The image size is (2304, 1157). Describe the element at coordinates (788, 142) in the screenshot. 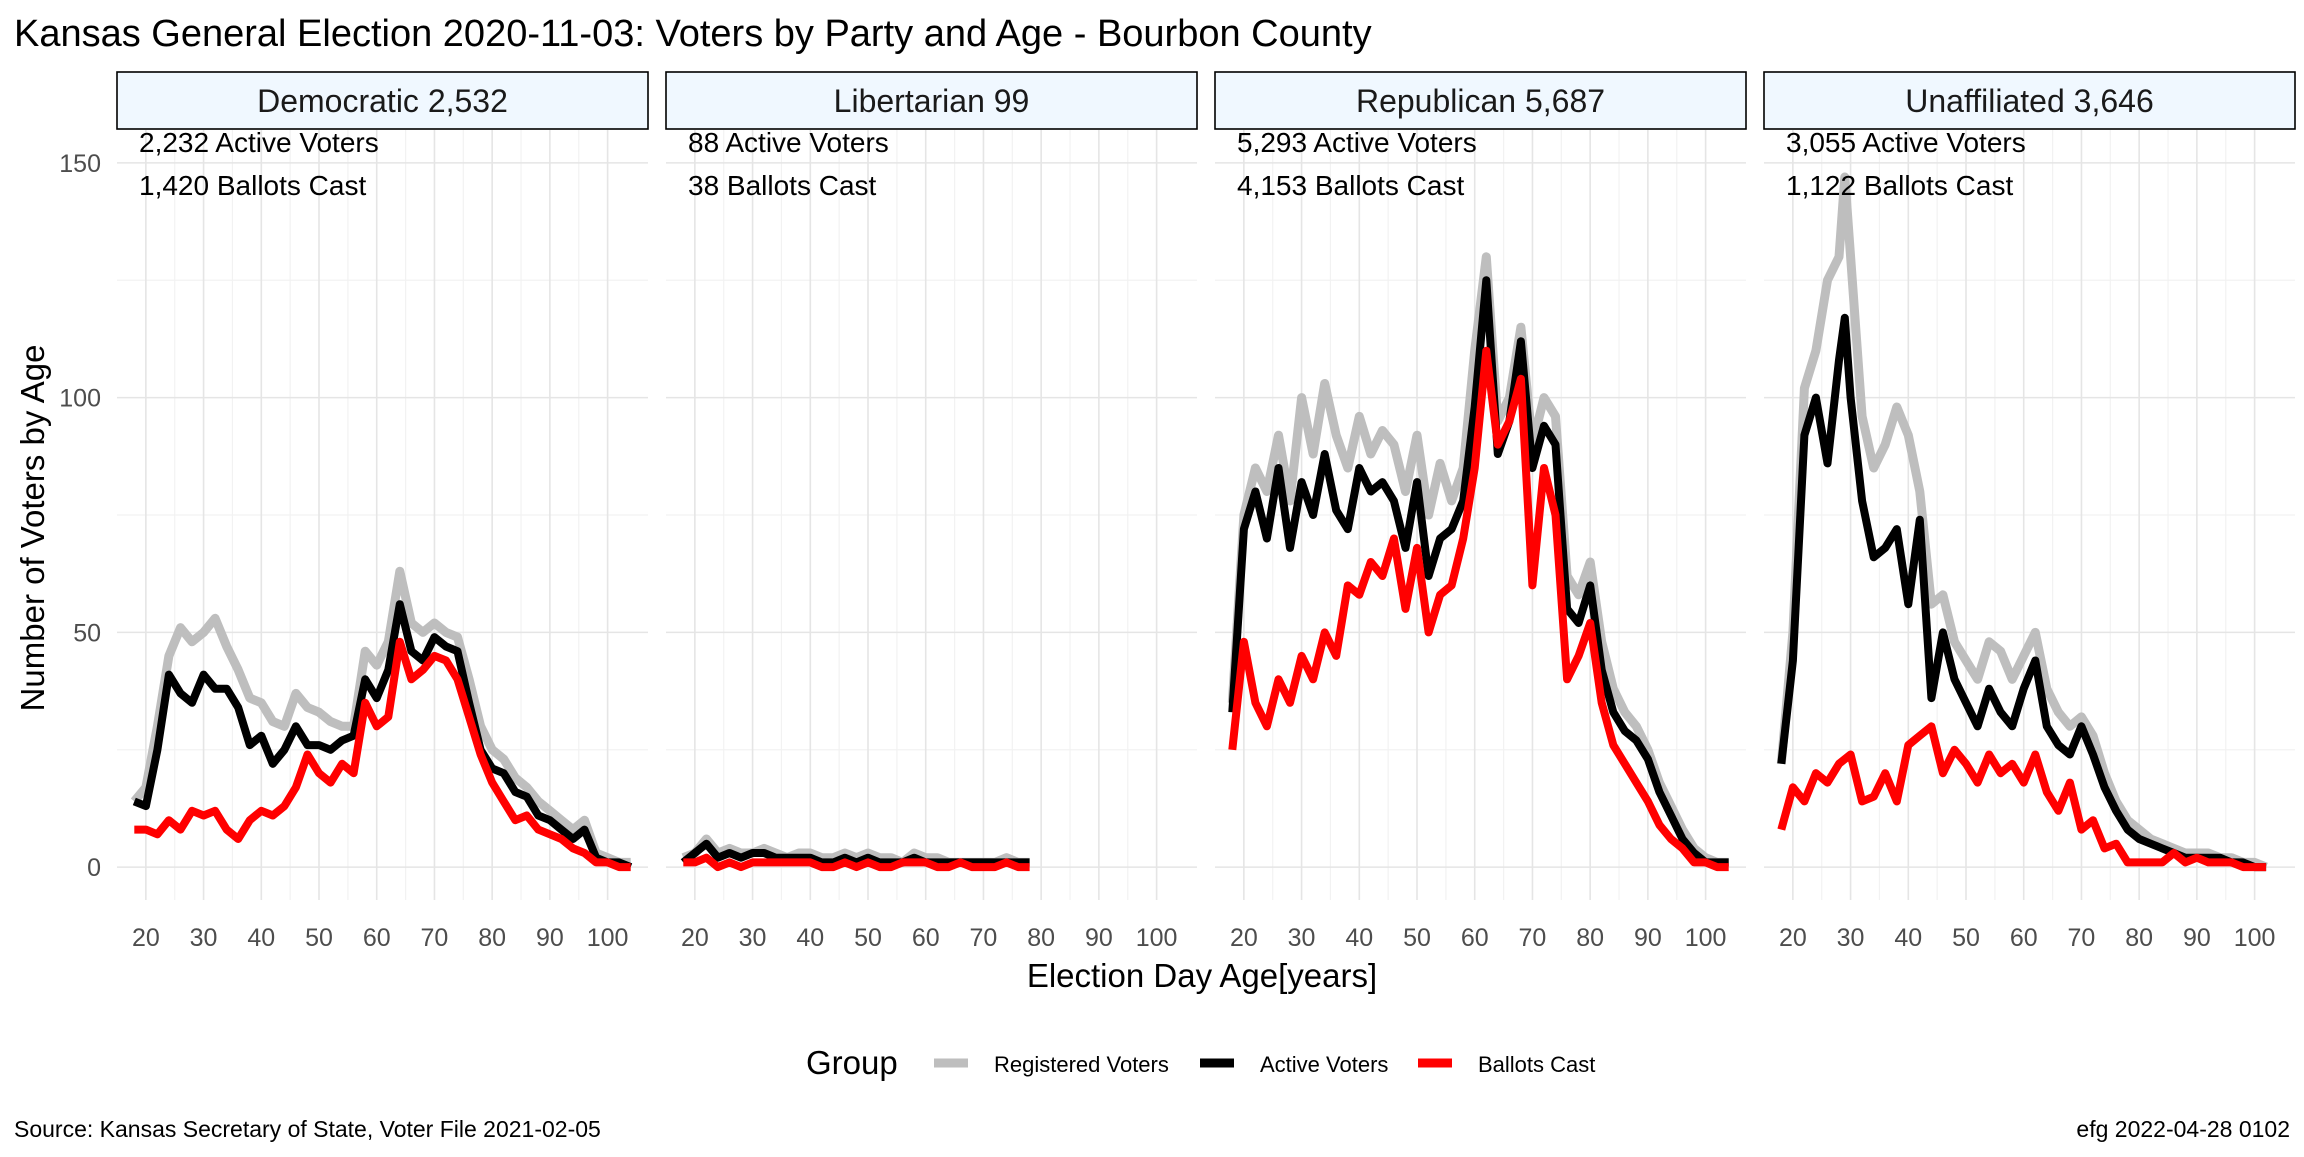

I see `panel-annotation: 88 Active Voters` at that location.